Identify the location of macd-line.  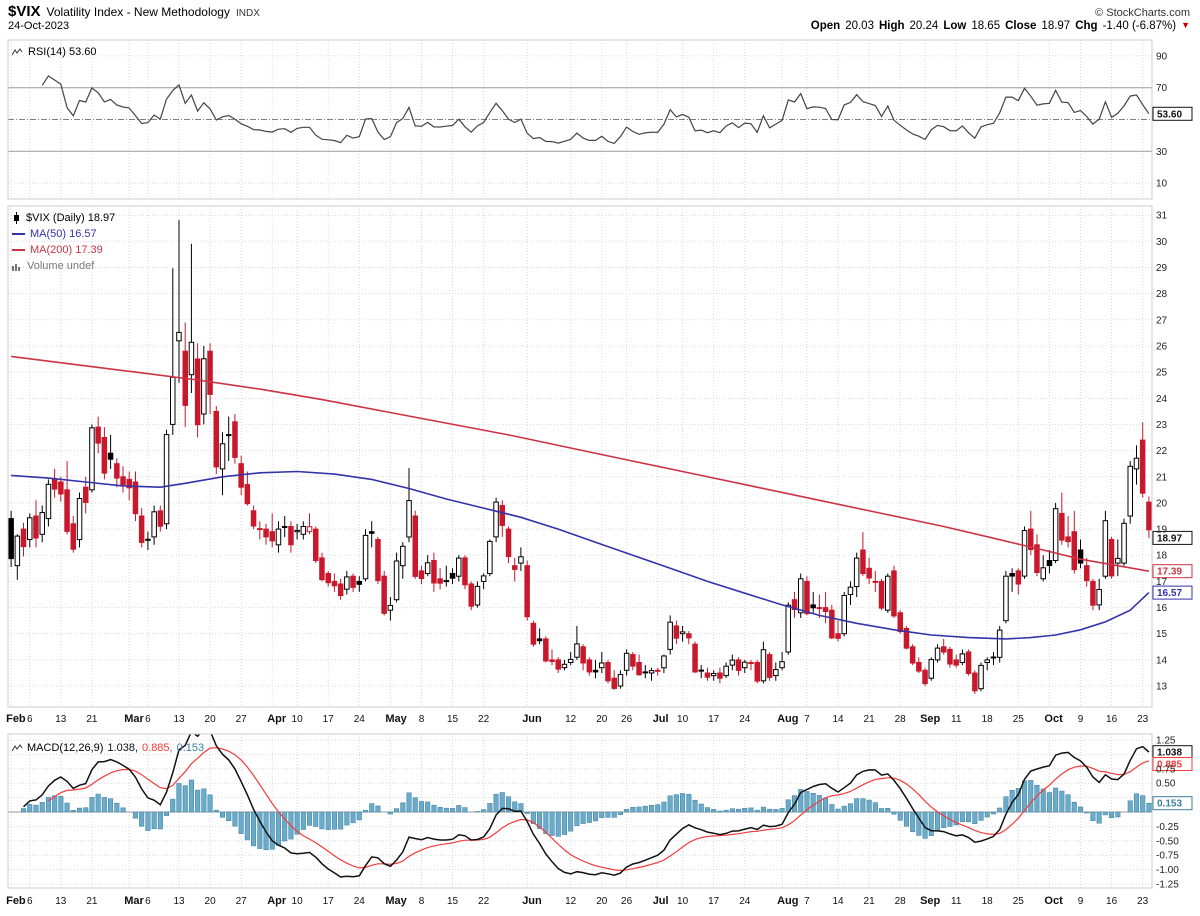
(586, 806).